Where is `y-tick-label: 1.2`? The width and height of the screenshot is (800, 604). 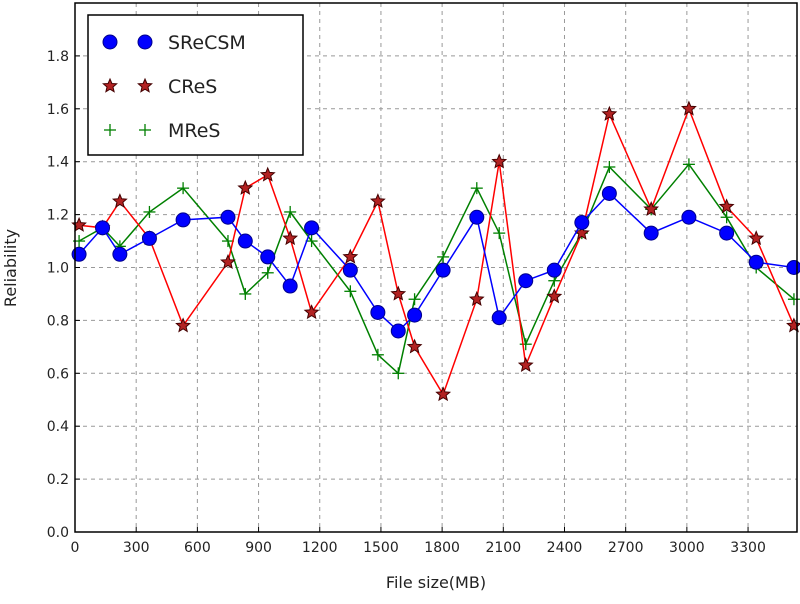
y-tick-label: 1.2 is located at coordinates (58, 216).